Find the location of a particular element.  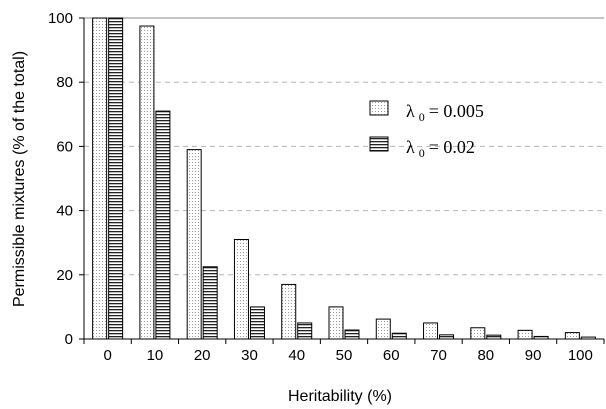

y-tick-label-20: 20 is located at coordinates (64, 275).